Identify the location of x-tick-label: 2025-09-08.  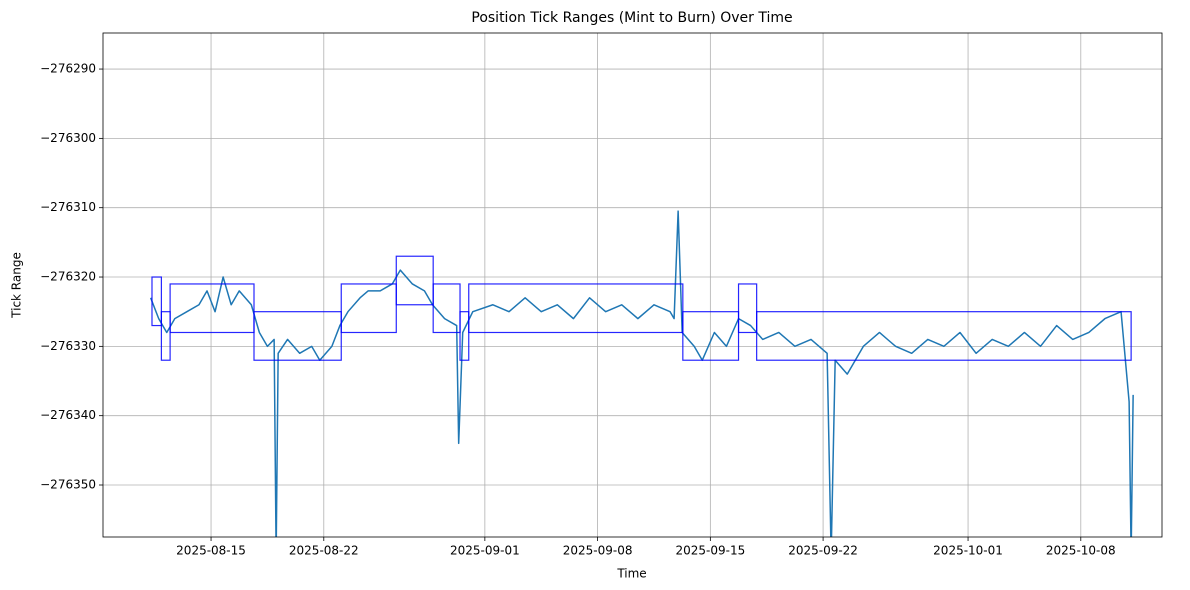
(598, 551).